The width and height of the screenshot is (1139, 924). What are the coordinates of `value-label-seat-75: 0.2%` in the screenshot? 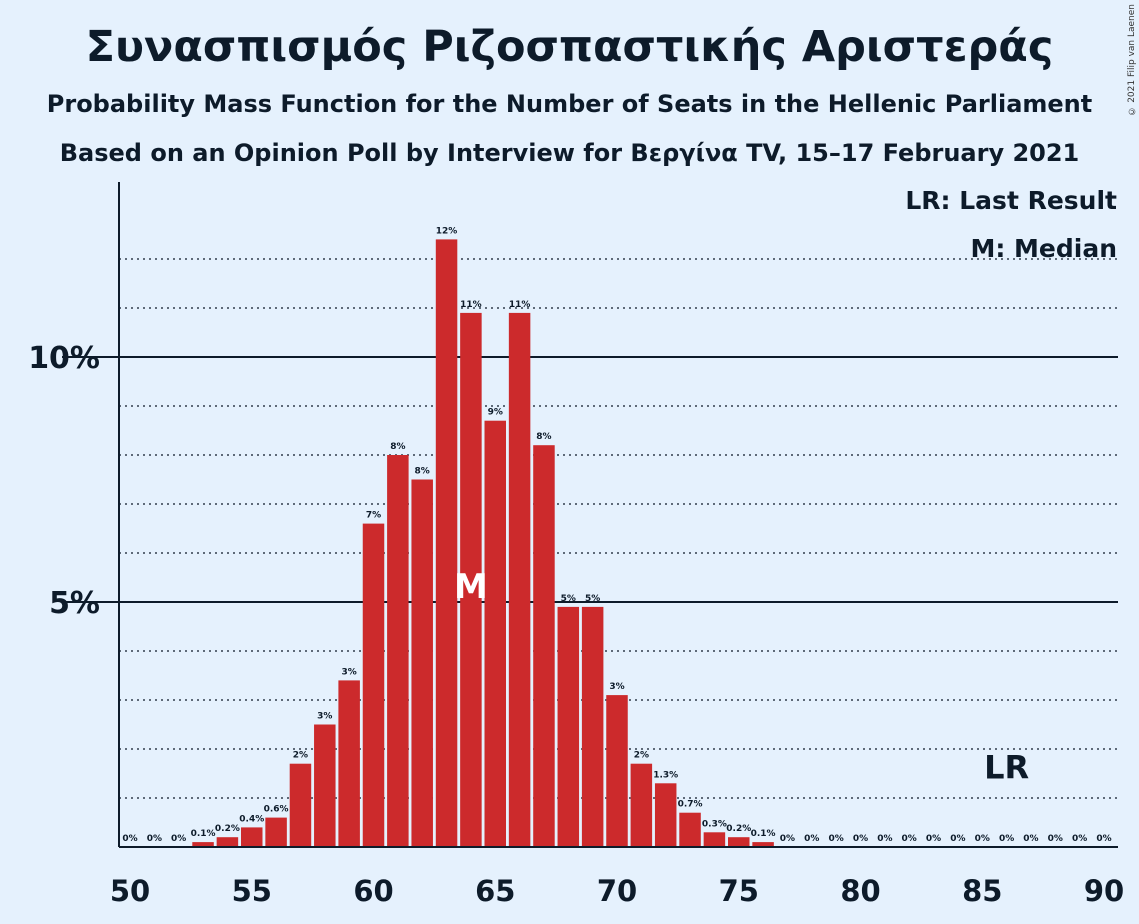 It's located at (738, 829).